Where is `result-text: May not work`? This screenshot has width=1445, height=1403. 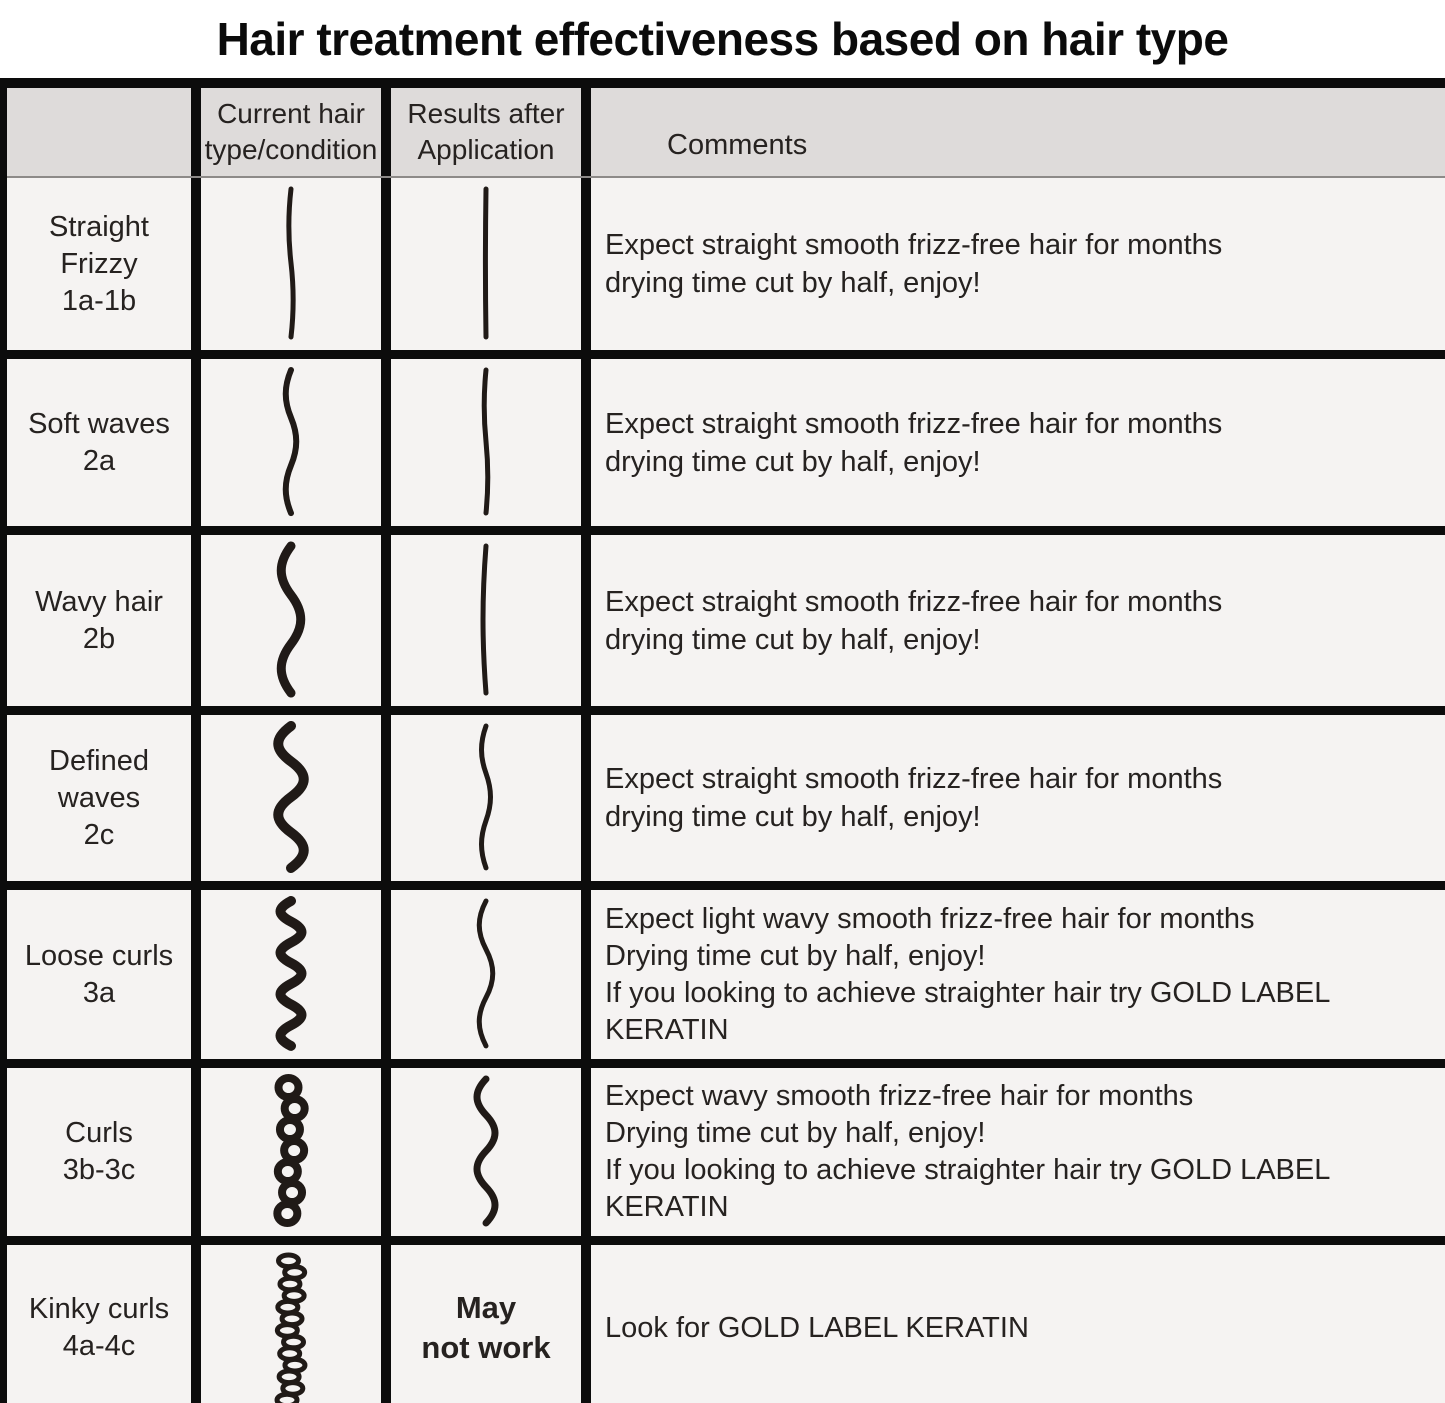 result-text: May not work is located at coordinates (486, 1328).